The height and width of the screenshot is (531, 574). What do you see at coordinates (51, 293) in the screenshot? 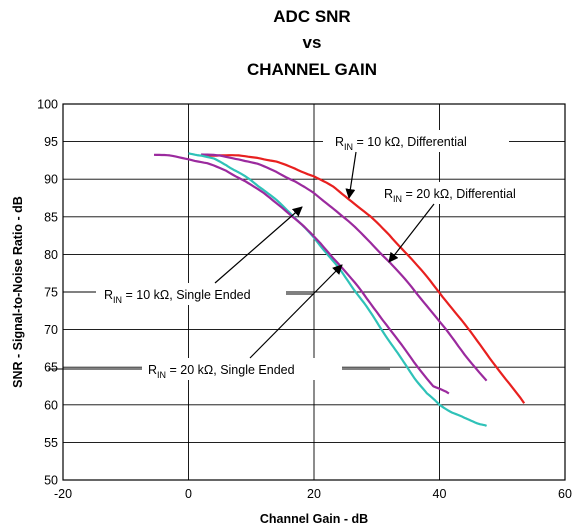
I see `y-tick-label: 75` at bounding box center [51, 293].